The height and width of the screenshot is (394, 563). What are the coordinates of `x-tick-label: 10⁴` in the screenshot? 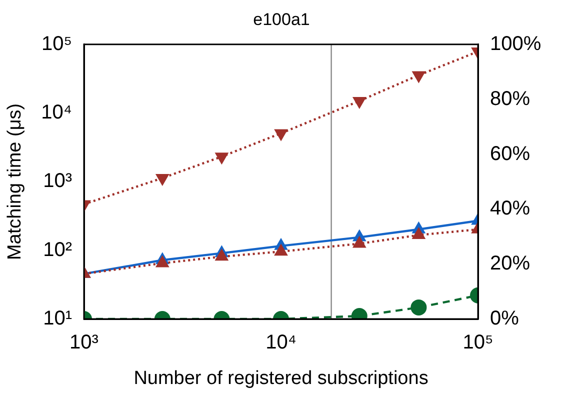 It's located at (281, 343).